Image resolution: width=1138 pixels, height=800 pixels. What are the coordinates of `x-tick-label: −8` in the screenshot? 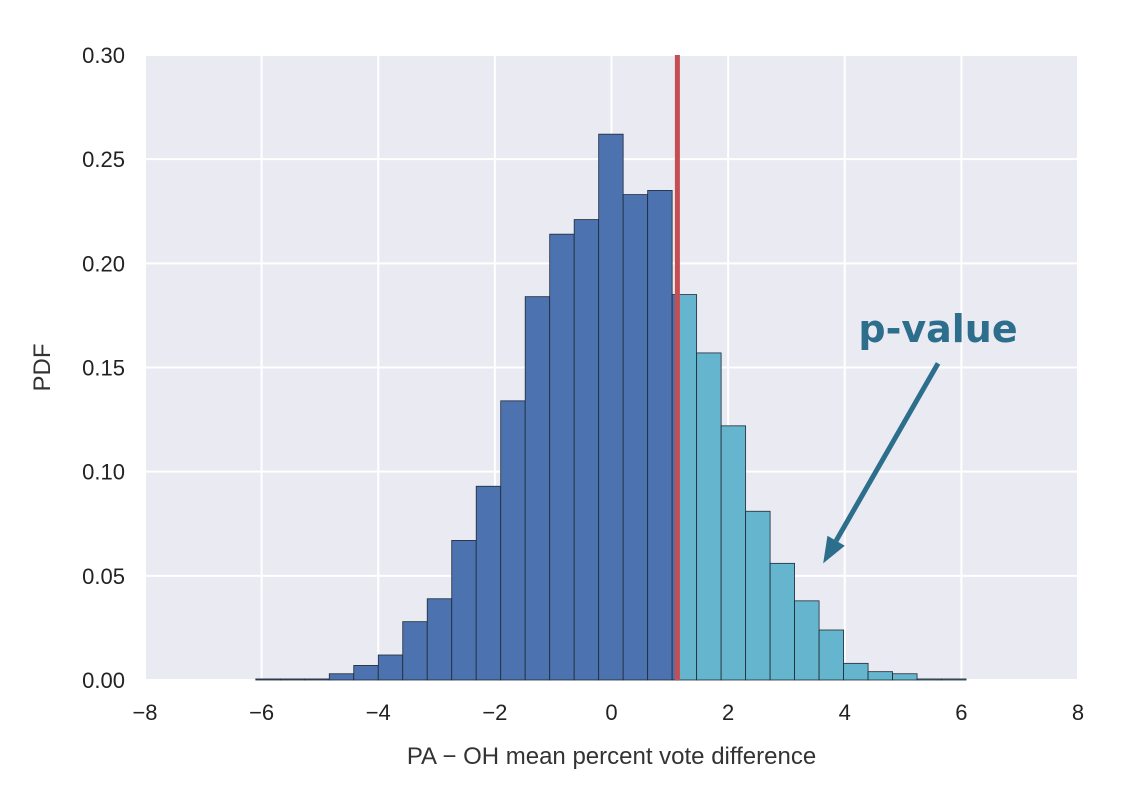 It's located at (144, 712).